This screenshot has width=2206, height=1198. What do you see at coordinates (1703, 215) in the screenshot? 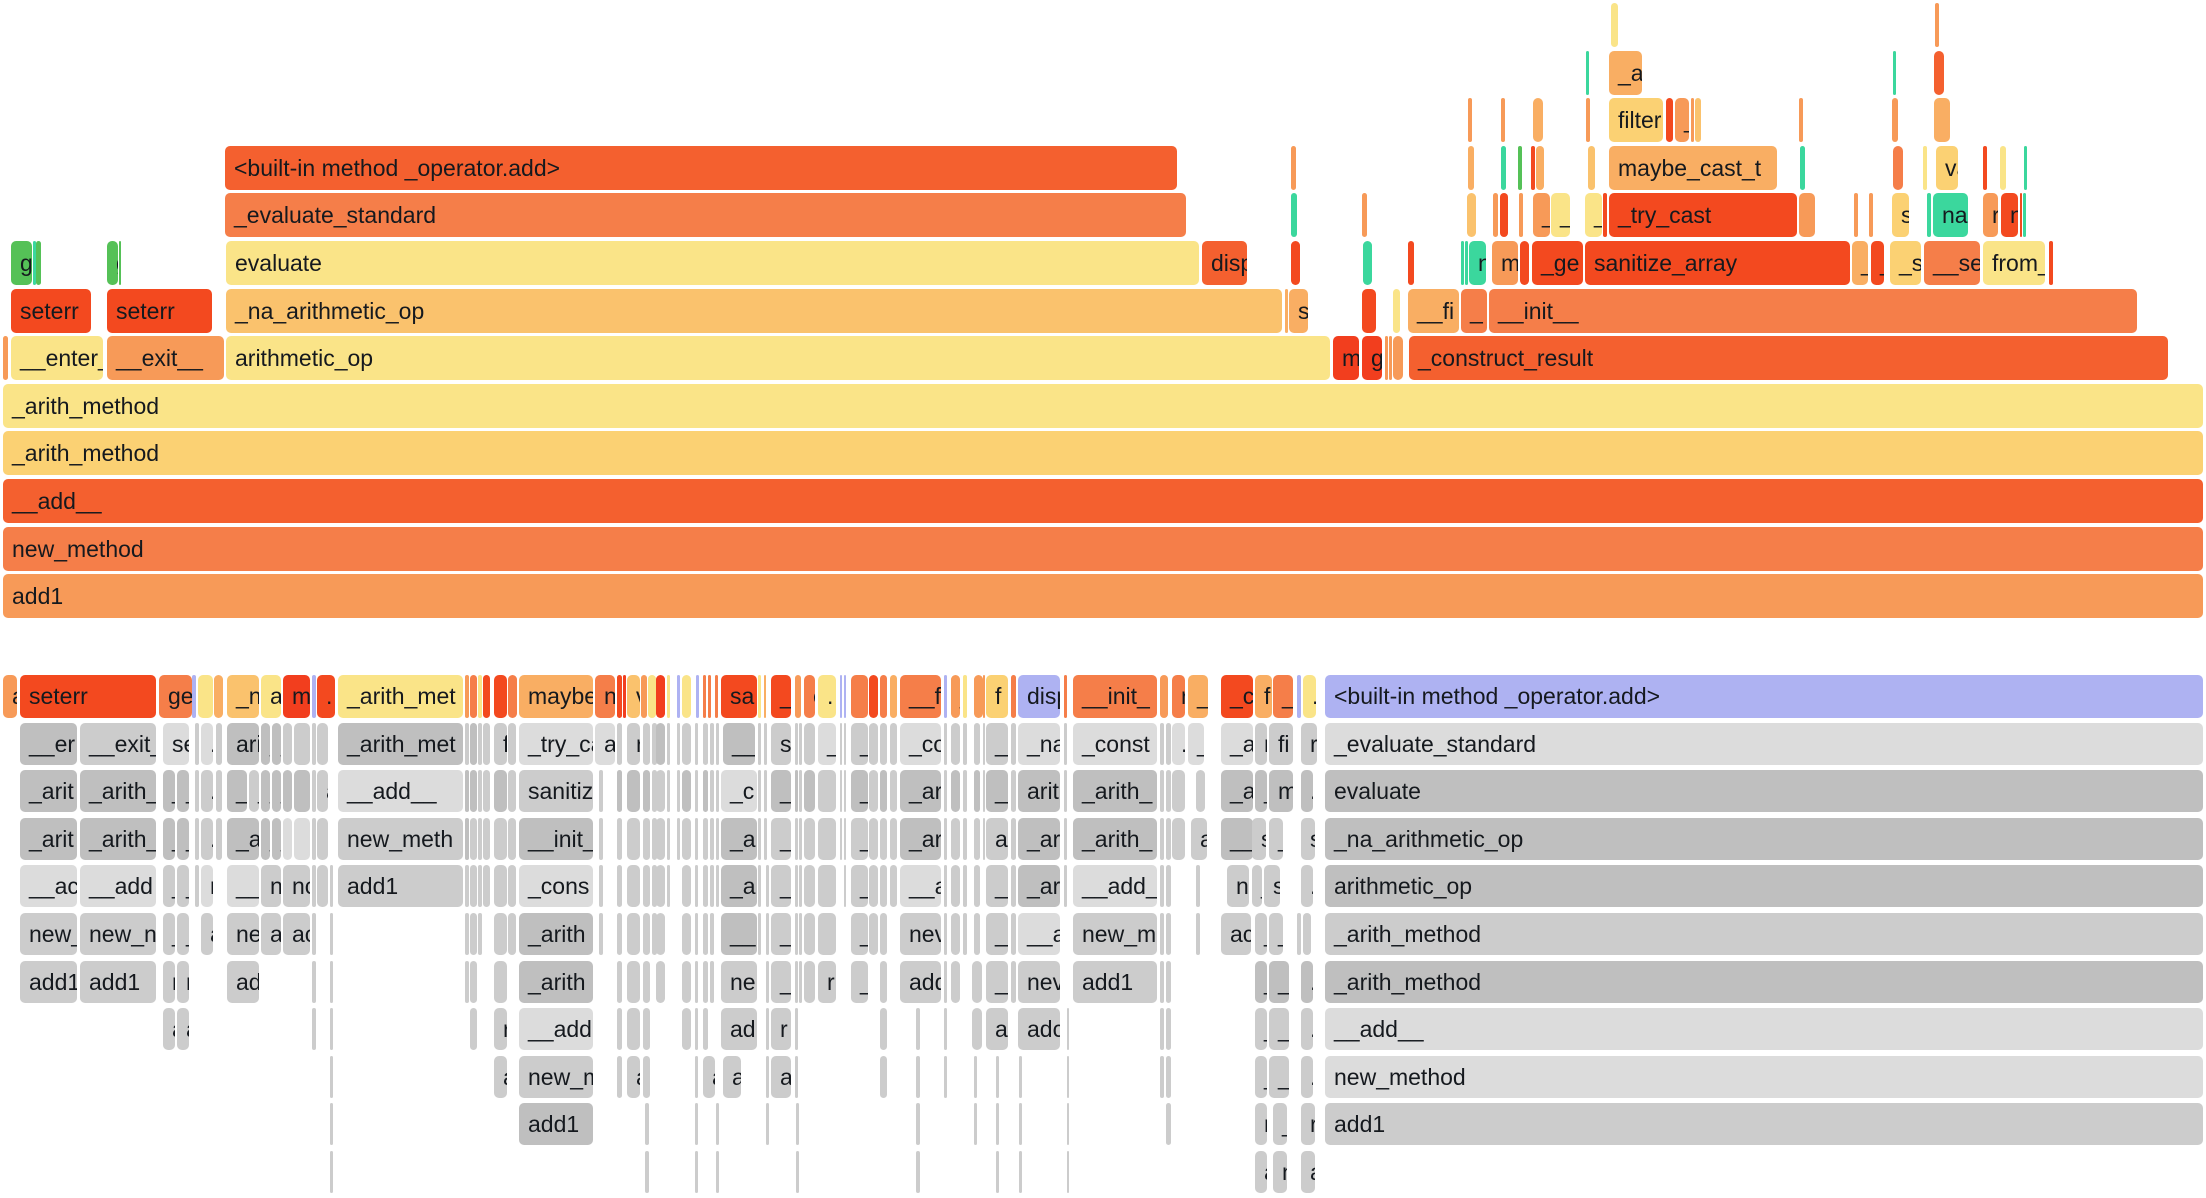
I see `flame-frame: _try_cast` at bounding box center [1703, 215].